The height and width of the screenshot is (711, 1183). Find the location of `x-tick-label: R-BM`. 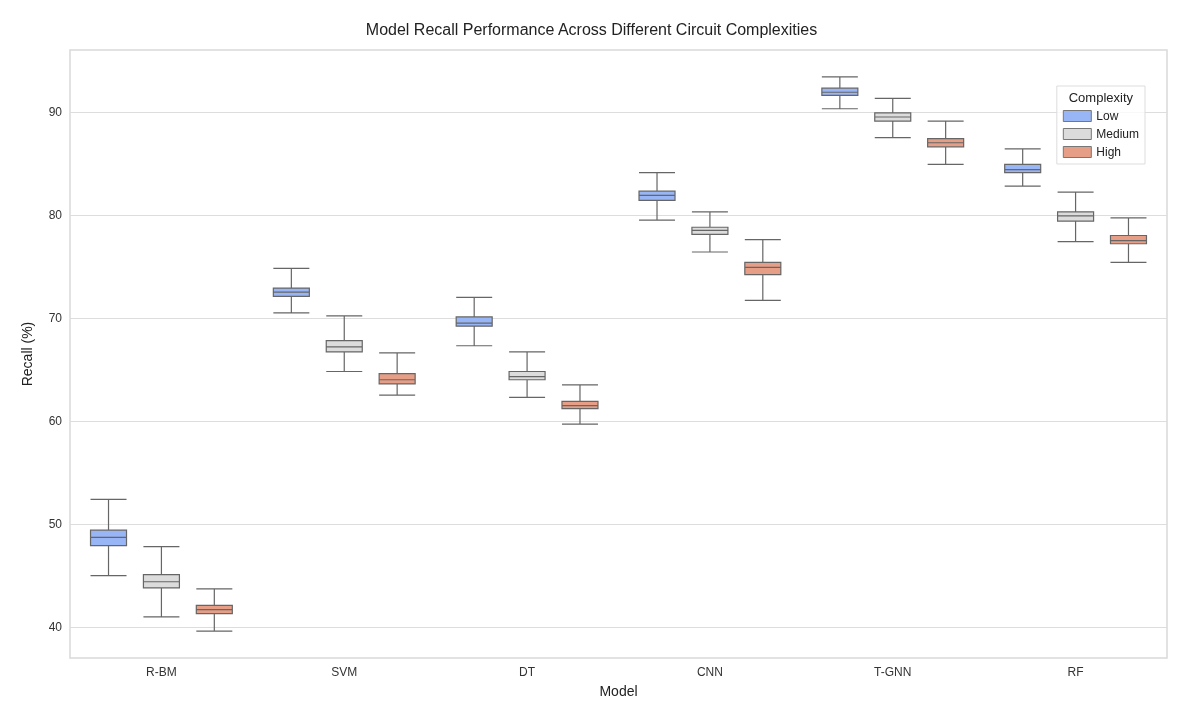

x-tick-label: R-BM is located at coordinates (161, 672).